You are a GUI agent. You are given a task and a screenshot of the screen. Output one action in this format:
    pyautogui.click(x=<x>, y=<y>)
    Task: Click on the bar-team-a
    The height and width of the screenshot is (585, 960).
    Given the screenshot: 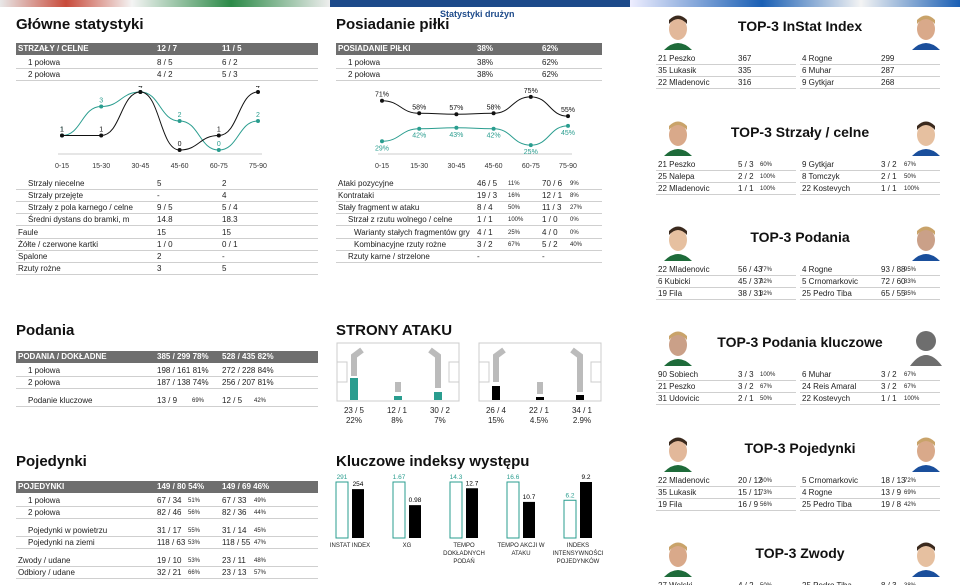 What is the action you would take?
    pyautogui.click(x=570, y=519)
    